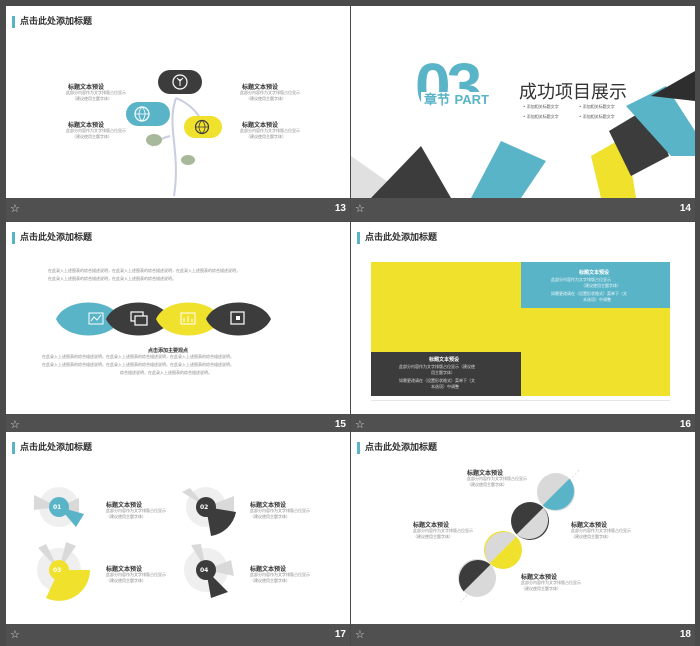  What do you see at coordinates (163, 319) in the screenshot?
I see `process-diagram` at bounding box center [163, 319].